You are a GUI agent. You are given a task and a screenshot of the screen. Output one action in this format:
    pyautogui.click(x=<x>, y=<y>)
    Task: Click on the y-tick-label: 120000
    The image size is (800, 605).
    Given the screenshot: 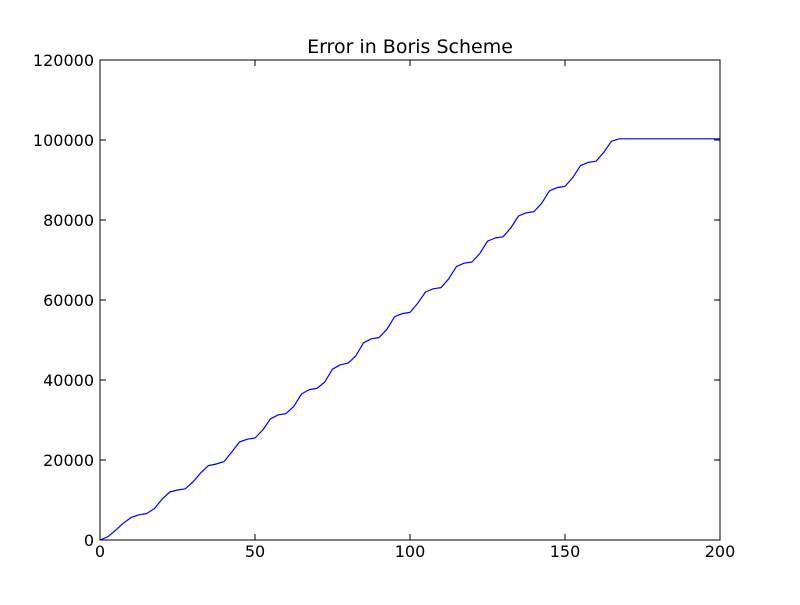 What is the action you would take?
    pyautogui.click(x=63, y=60)
    